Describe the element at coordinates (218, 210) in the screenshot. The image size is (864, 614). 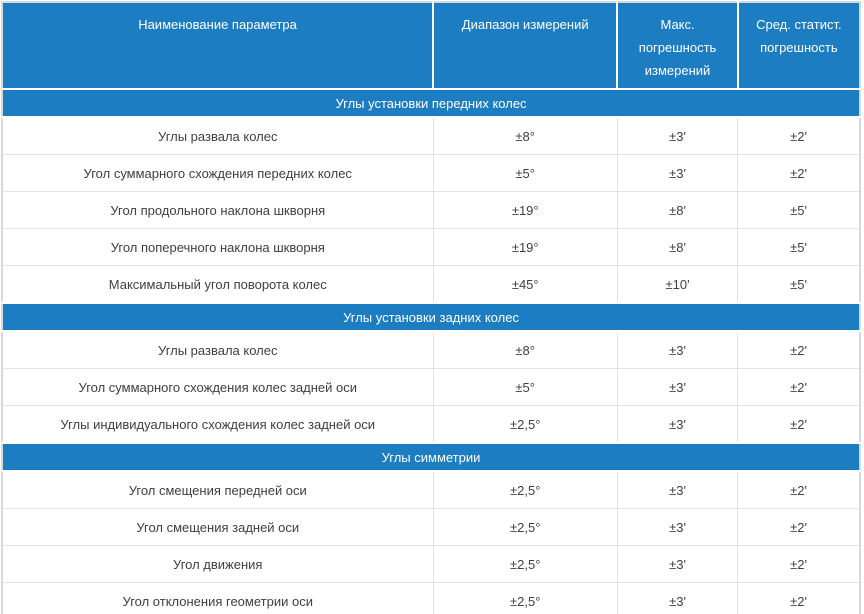
I see `parameter-name-cell: Угол продольного наклона шкворня` at that location.